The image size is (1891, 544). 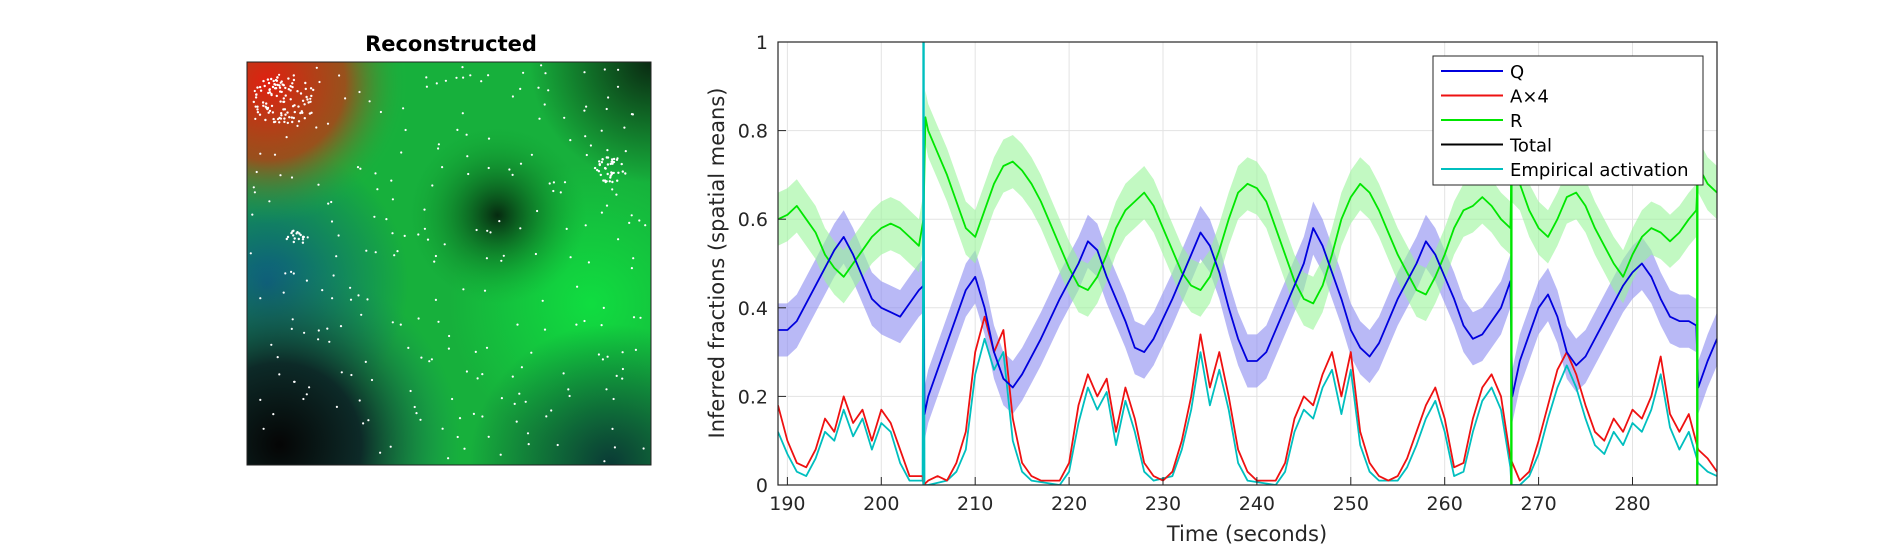 I want to click on y-tick-label: 1, so click(x=762, y=43).